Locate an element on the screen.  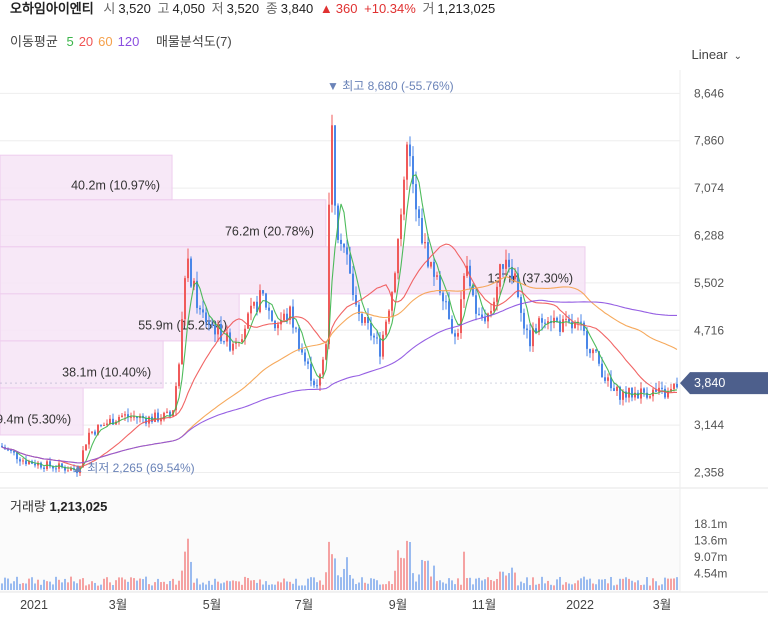
change-percent: +10.34% is located at coordinates (390, 8).